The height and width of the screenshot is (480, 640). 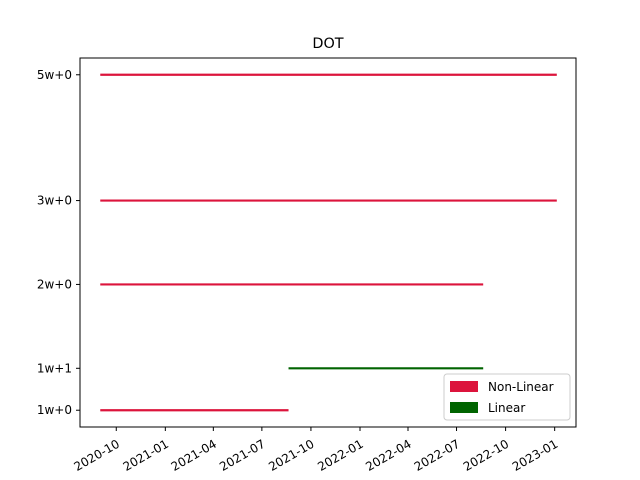 I want to click on chart-title: DOT, so click(x=327, y=44).